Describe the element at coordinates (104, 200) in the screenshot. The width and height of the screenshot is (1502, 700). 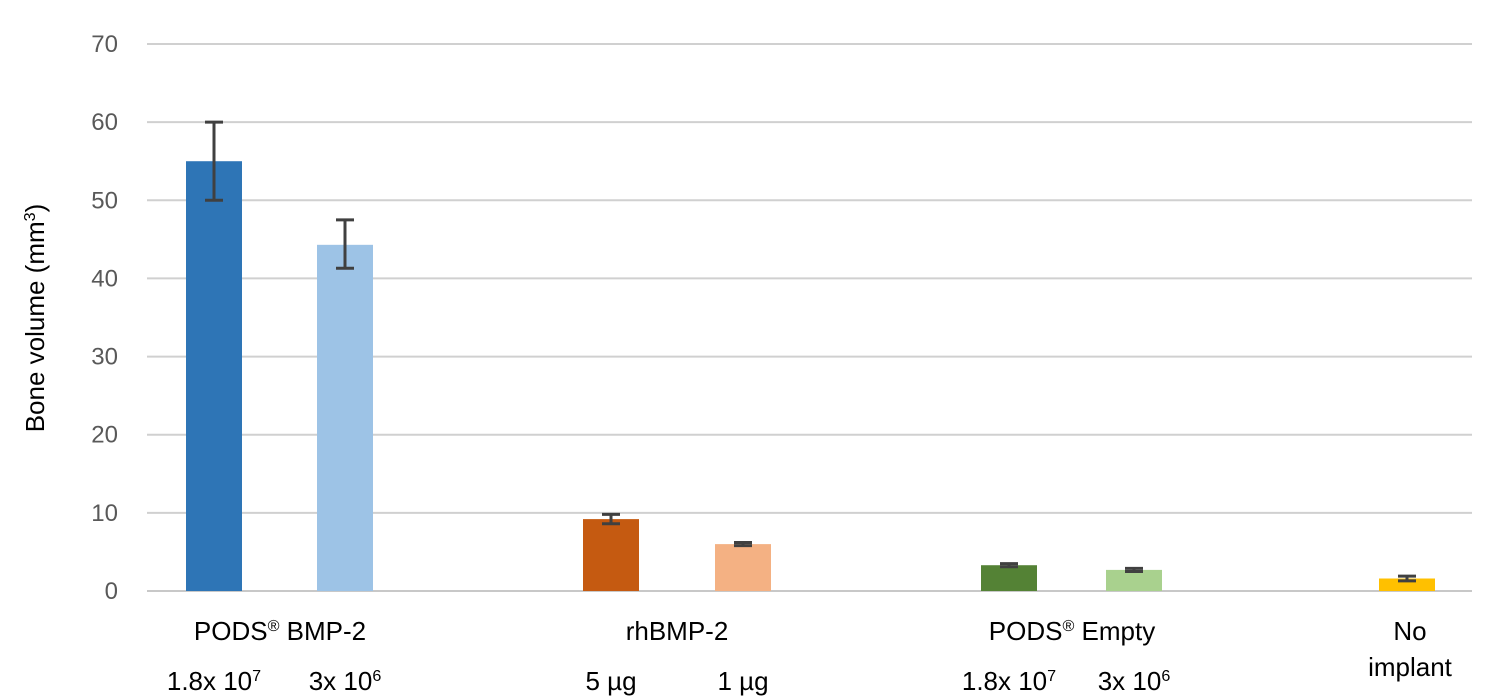
I see `y-tick-label: 50` at that location.